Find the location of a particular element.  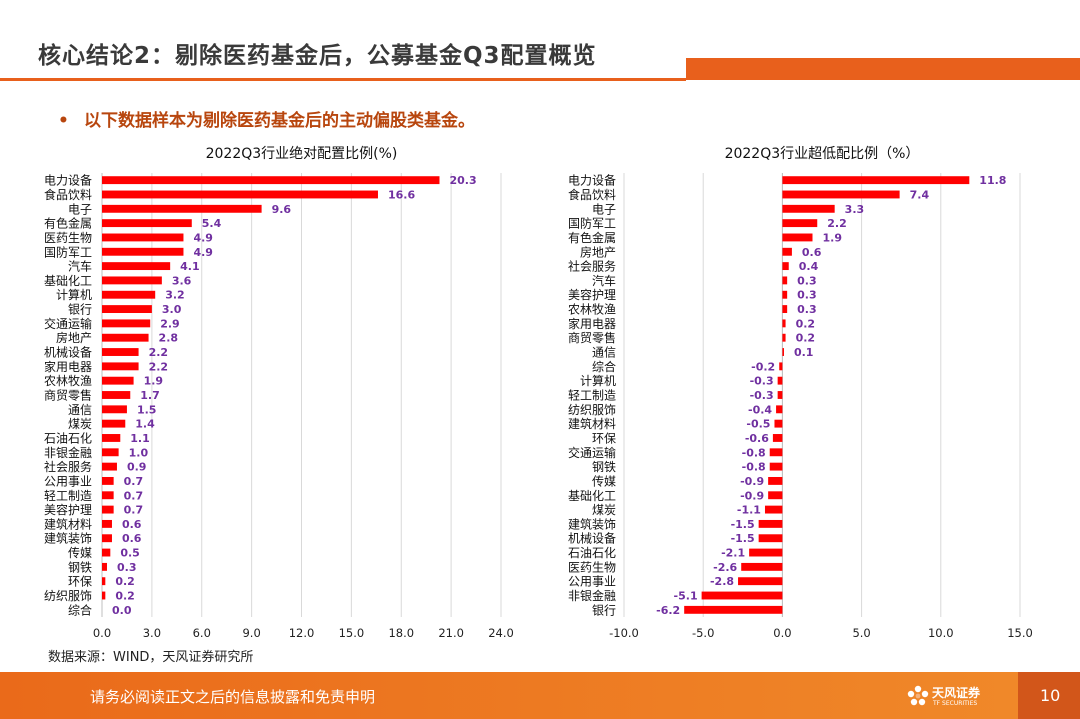

chart1-x-tick-label: 3.0 is located at coordinates (152, 633).